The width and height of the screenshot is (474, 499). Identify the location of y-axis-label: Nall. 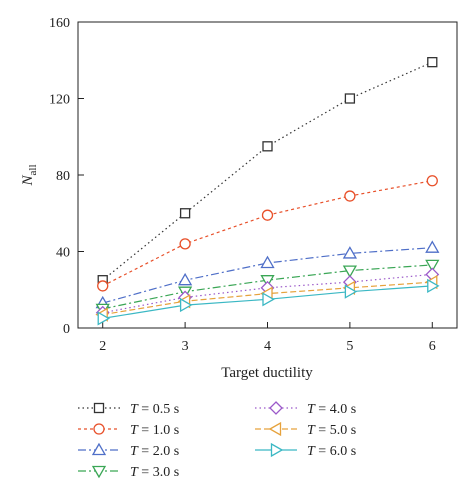
(29, 175).